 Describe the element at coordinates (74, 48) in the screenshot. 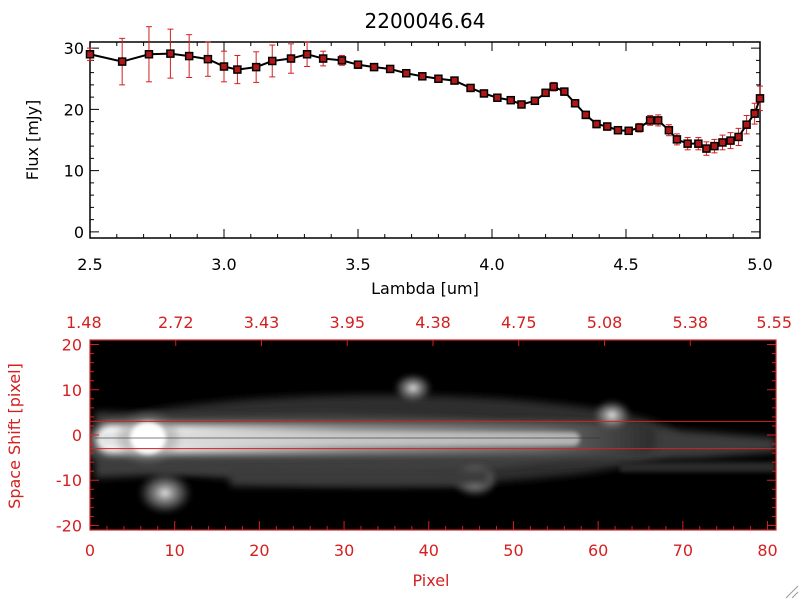

I see `spectrum-y-tick-label: 30` at that location.